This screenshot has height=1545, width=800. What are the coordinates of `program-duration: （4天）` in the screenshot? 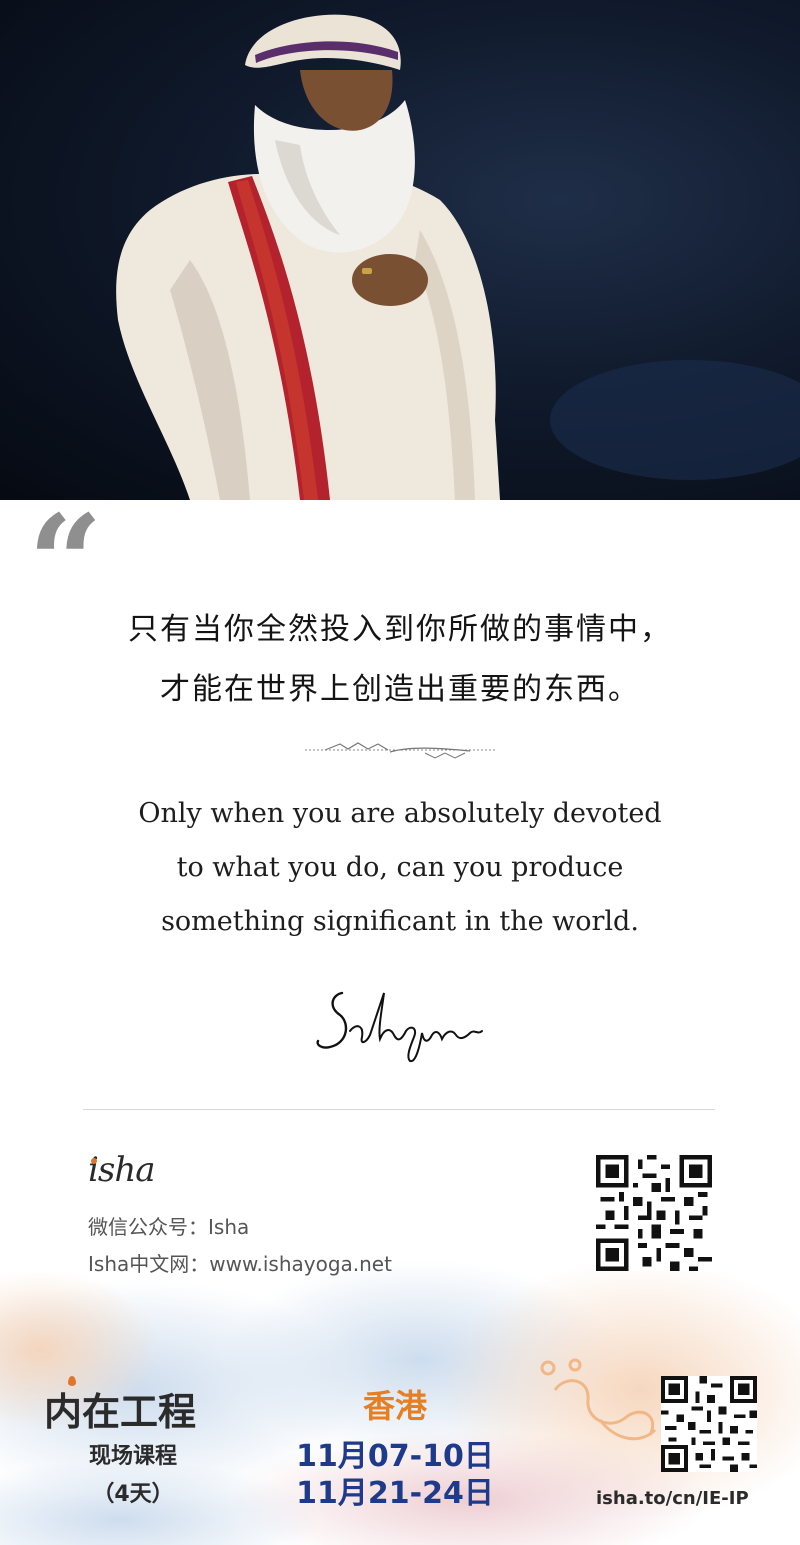 It's located at (133, 1492).